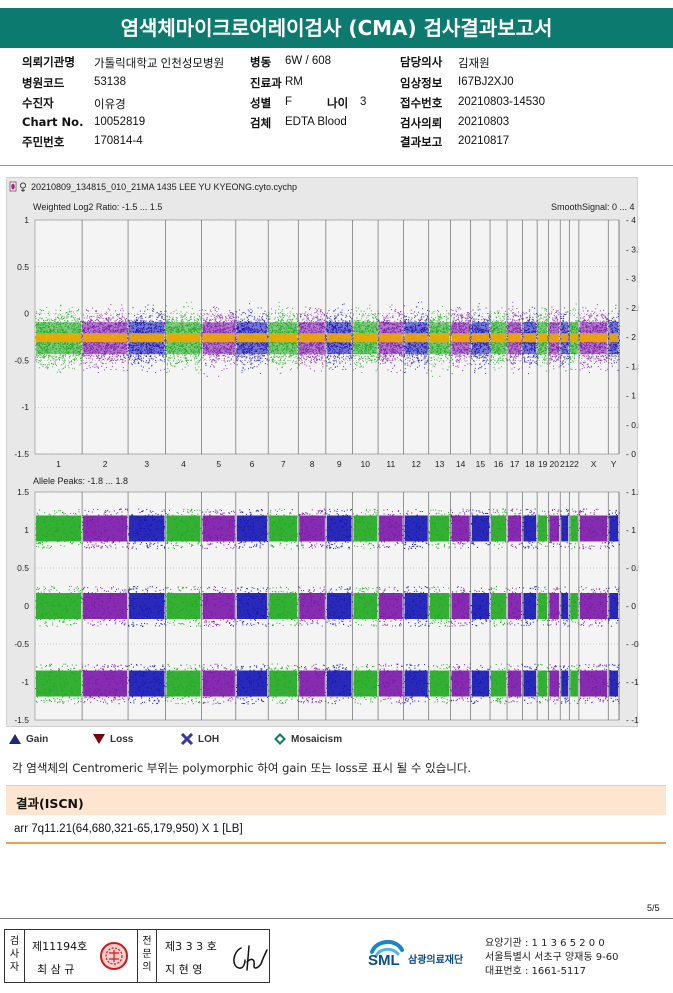 The height and width of the screenshot is (993, 673). I want to click on smooth-signal-label: SmoothSignal: 0 ... 4, so click(593, 207).